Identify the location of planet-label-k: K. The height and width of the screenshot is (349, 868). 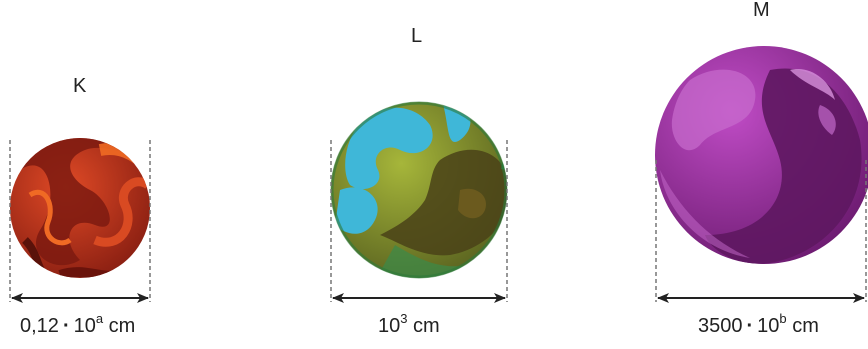
(80, 86).